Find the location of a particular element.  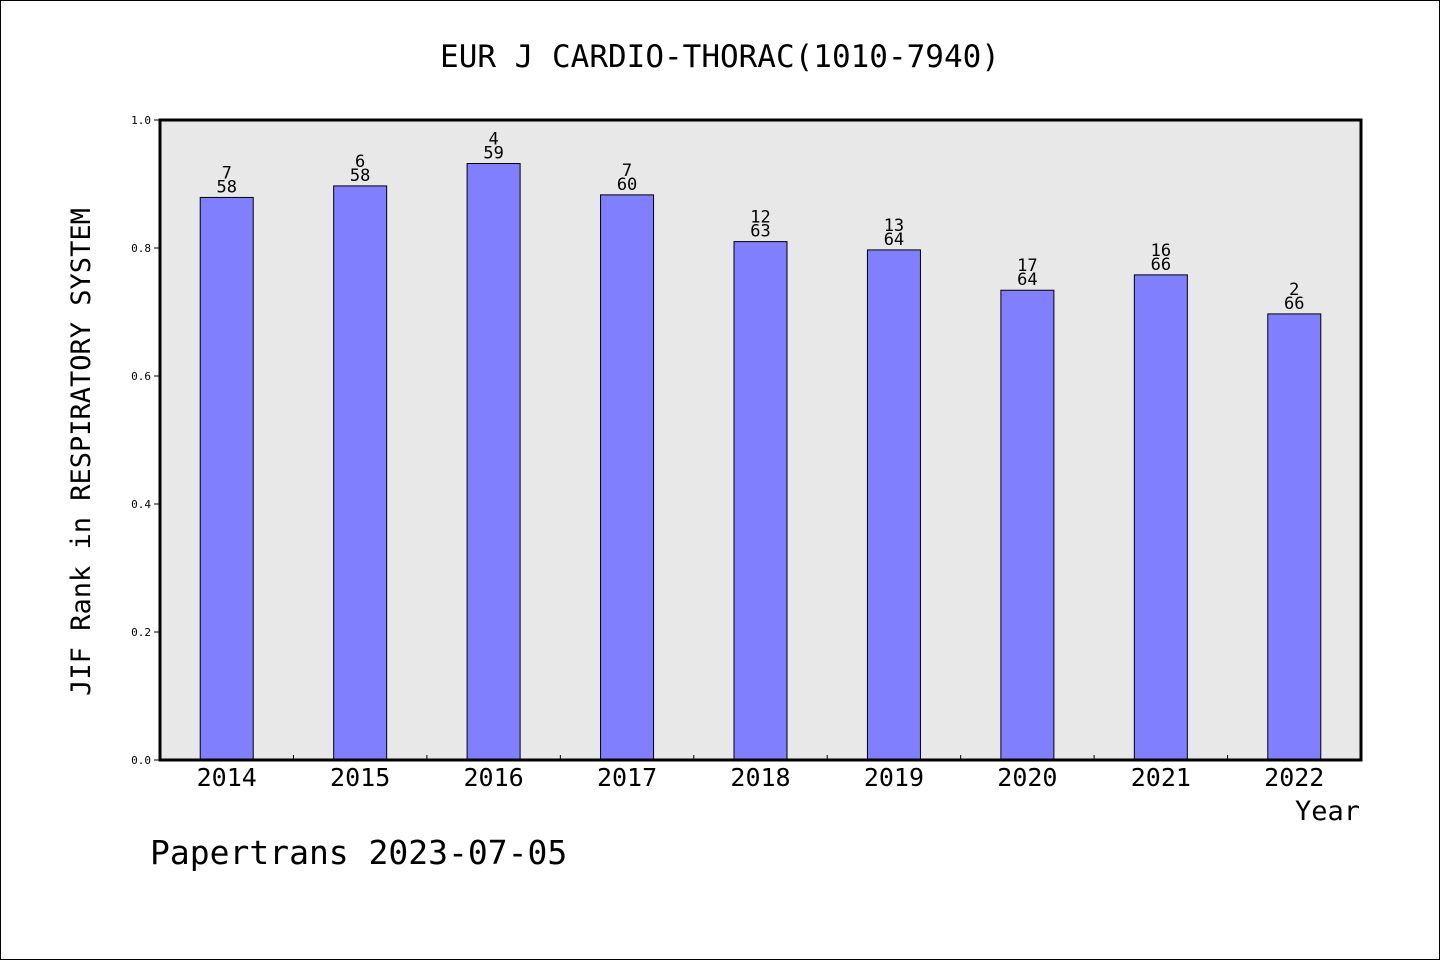

x-tick-label: 2020 is located at coordinates (1027, 777).